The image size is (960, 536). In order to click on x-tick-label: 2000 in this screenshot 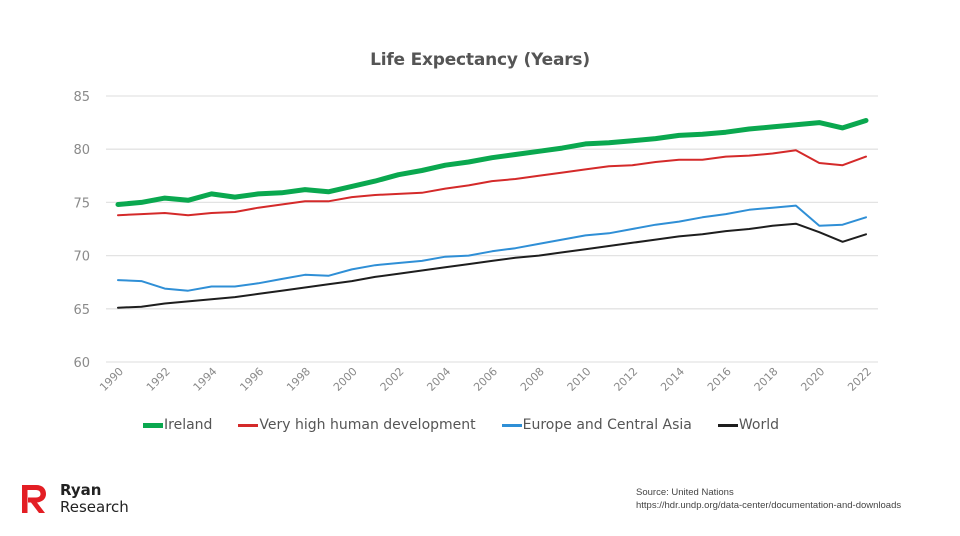, I will do `click(345, 379)`.